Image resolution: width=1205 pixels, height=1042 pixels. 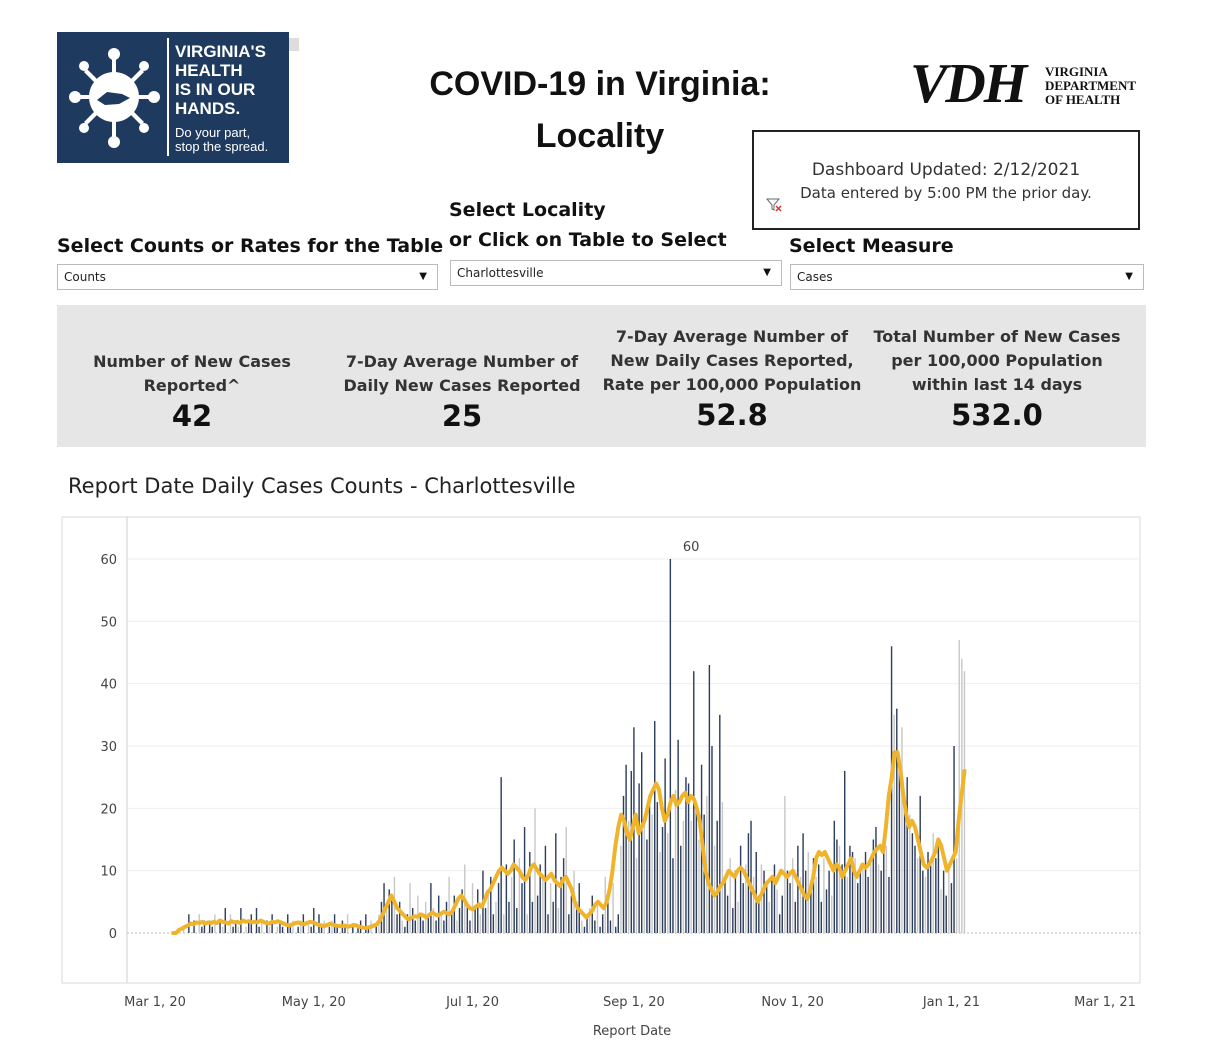 I want to click on kpi-value: 42, so click(x=192, y=416).